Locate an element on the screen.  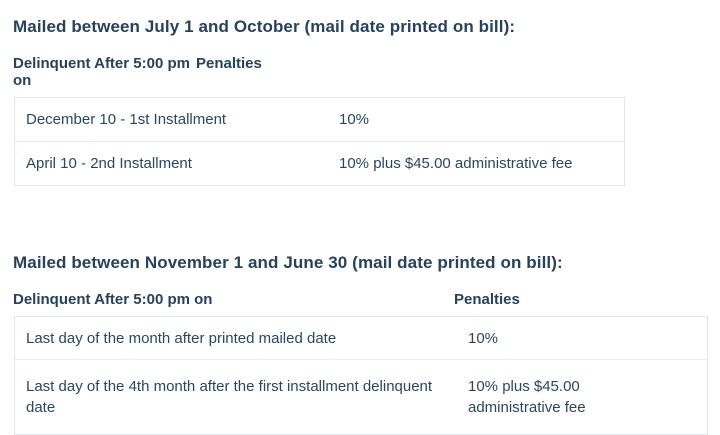
table-row: December 10 - 1st Installment 10% is located at coordinates (319, 119).